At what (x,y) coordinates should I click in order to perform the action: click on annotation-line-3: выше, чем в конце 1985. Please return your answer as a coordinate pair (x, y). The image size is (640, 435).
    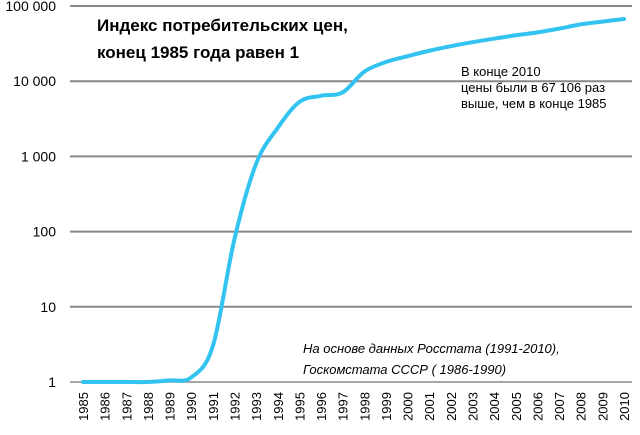
    Looking at the image, I should click on (534, 103).